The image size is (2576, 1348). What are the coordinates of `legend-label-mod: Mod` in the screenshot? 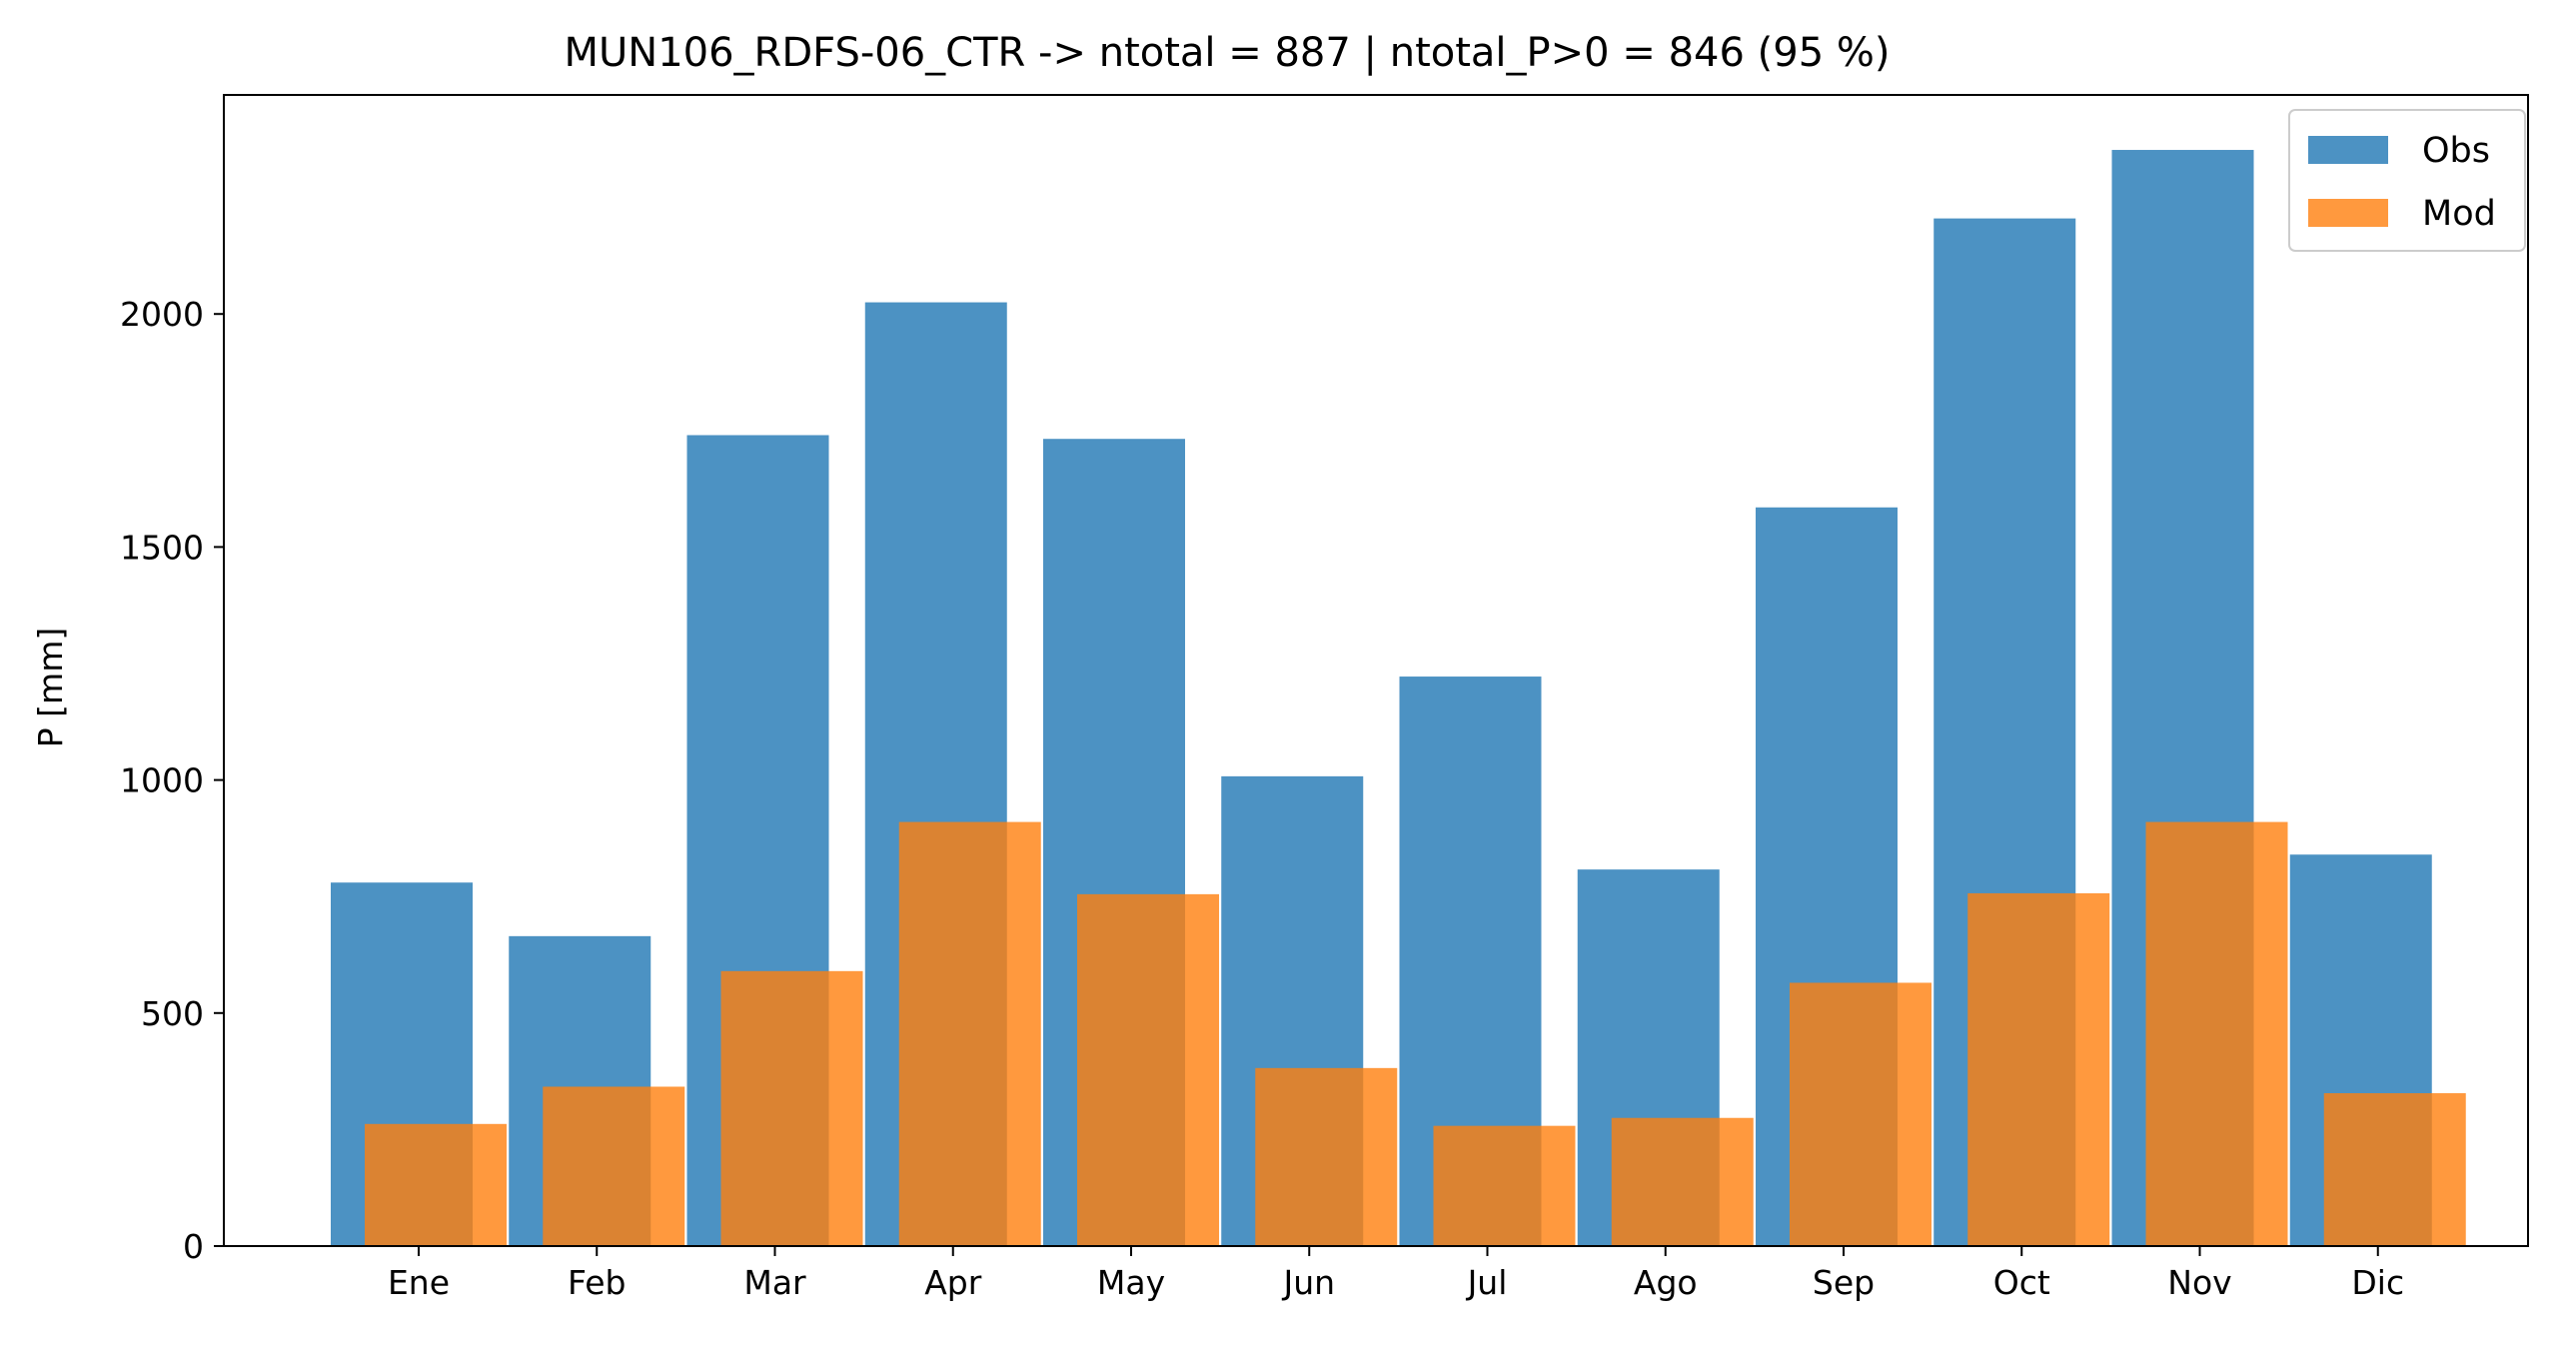 It's located at (2459, 214).